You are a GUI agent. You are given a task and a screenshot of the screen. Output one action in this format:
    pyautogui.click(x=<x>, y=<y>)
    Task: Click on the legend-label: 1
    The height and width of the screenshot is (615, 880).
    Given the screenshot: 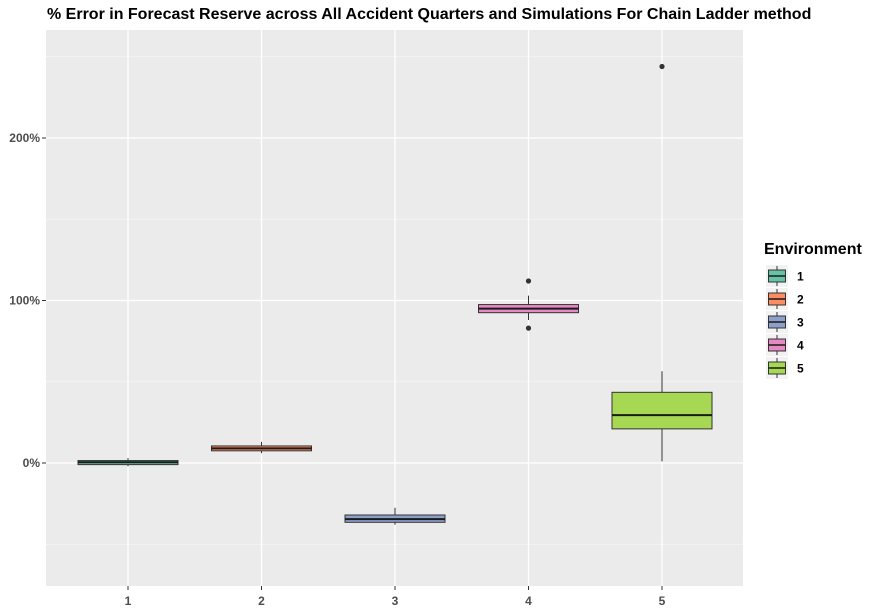 What is the action you would take?
    pyautogui.click(x=800, y=277)
    